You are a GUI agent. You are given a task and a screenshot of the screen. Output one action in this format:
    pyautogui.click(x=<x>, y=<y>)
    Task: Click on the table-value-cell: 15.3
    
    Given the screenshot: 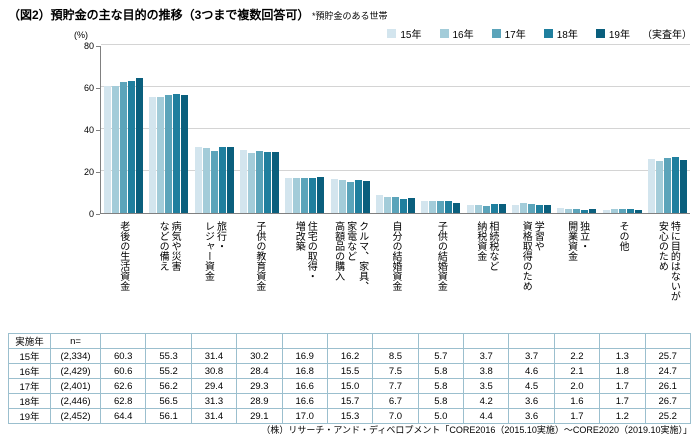 What is the action you would take?
    pyautogui.click(x=350, y=416)
    